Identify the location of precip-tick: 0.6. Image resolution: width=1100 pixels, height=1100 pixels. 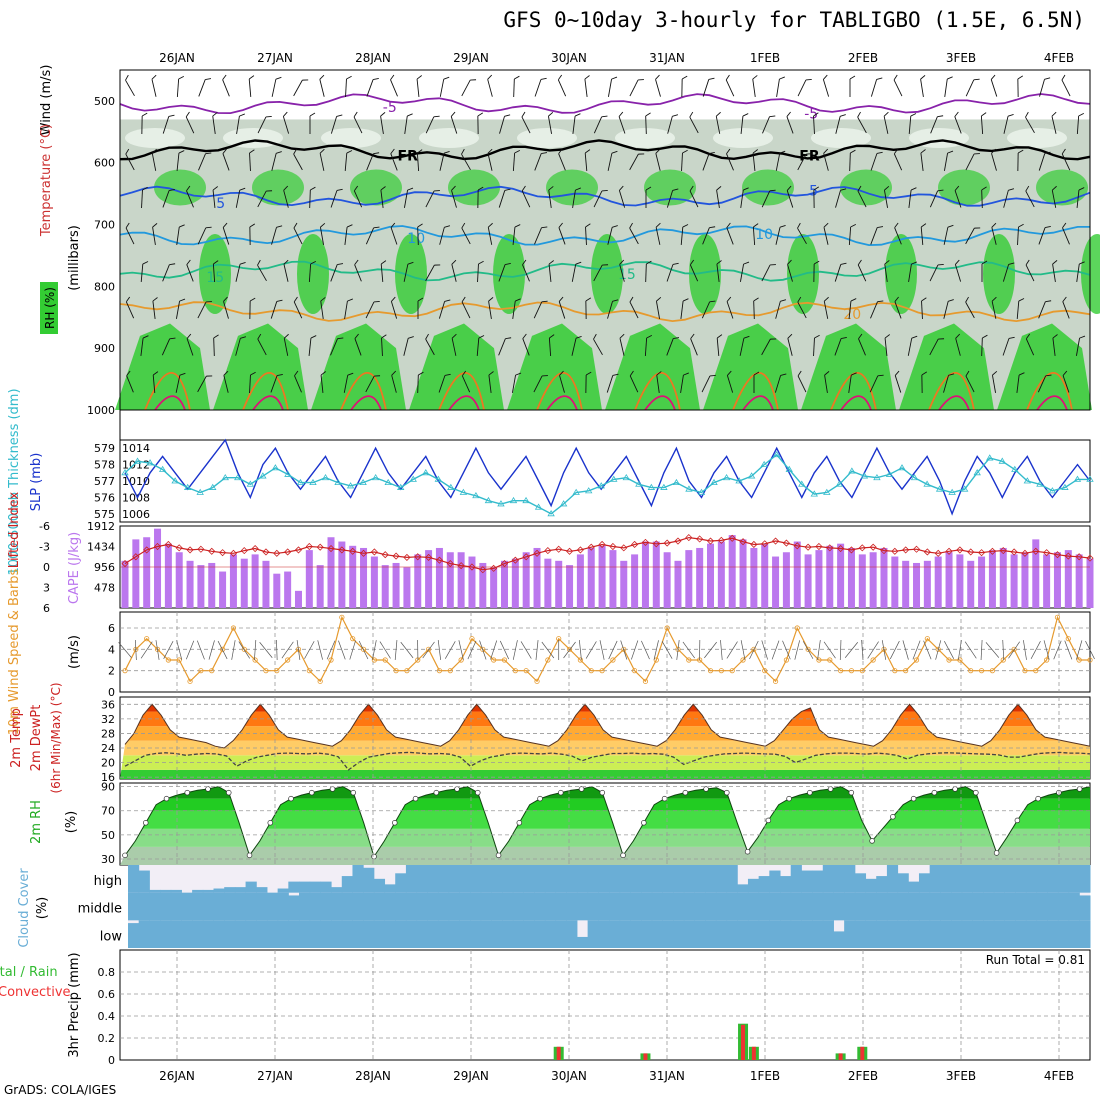
(107, 994).